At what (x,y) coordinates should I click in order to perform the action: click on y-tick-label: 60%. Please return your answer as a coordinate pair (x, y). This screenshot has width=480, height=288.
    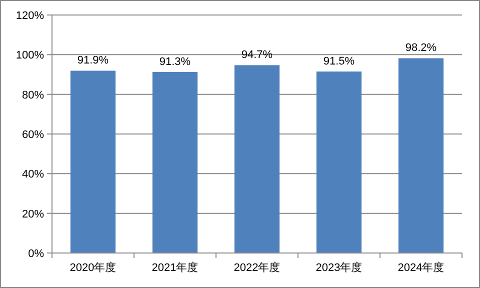
    Looking at the image, I should click on (33, 135).